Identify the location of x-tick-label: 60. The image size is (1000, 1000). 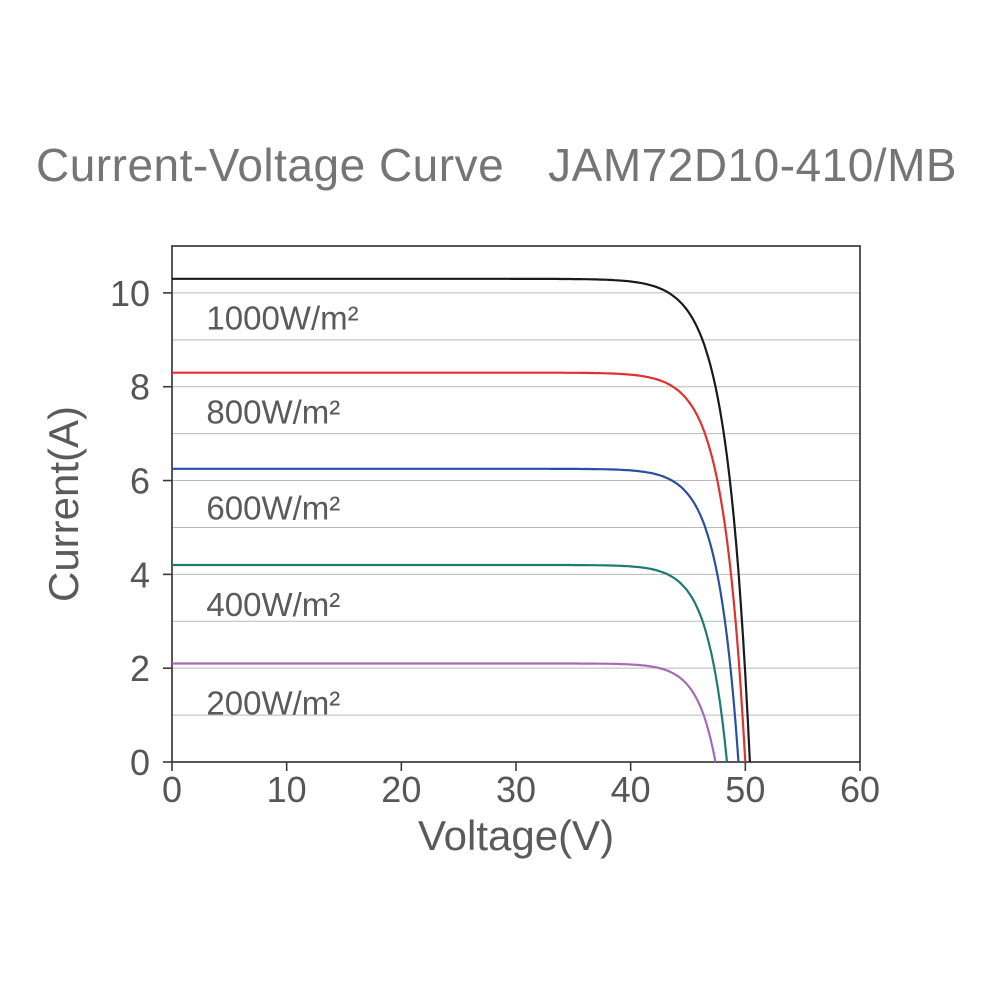
(860, 789).